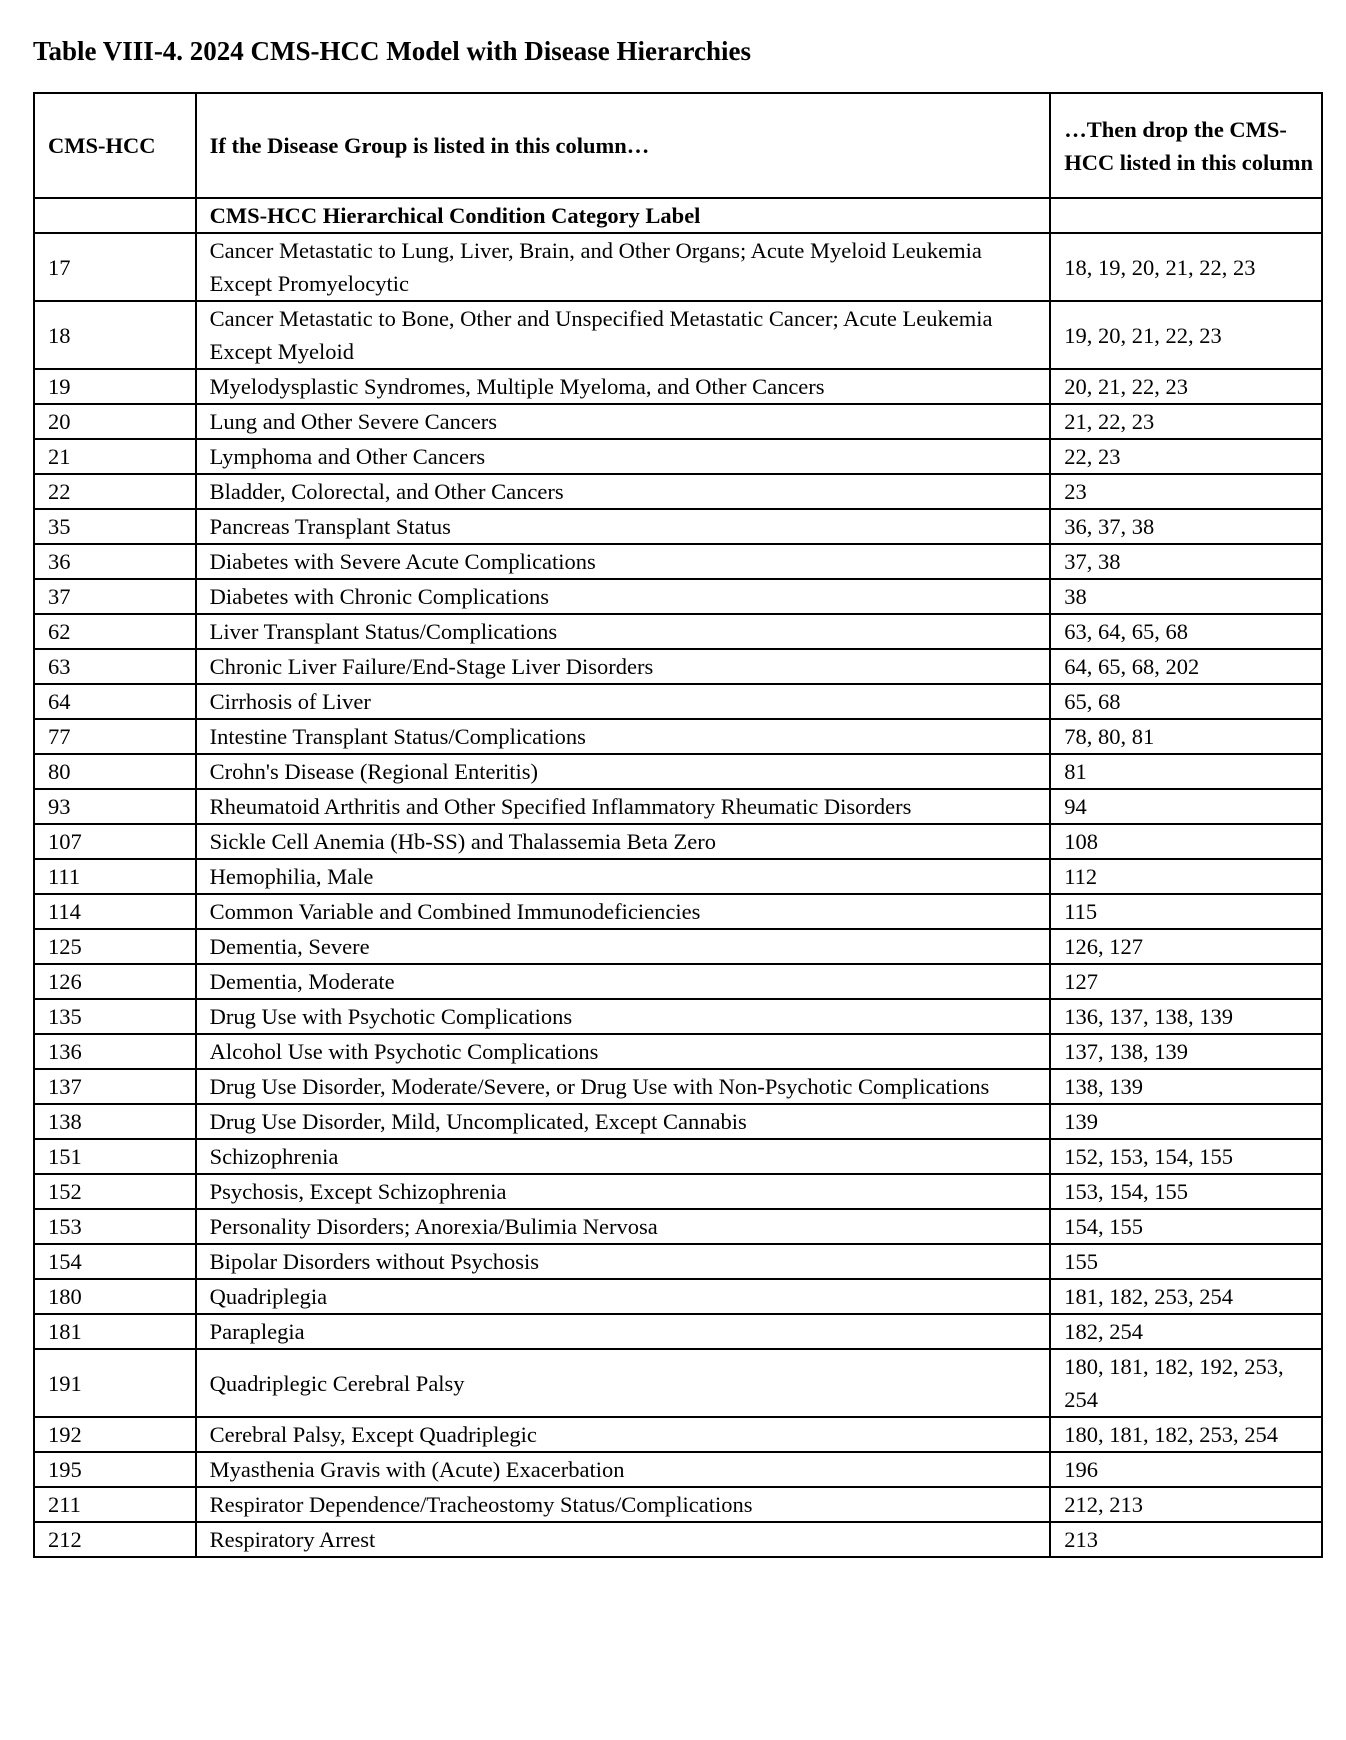 The width and height of the screenshot is (1346, 1740). What do you see at coordinates (678, 1331) in the screenshot?
I see `table-row: 181 Paraplegia 182, 254` at bounding box center [678, 1331].